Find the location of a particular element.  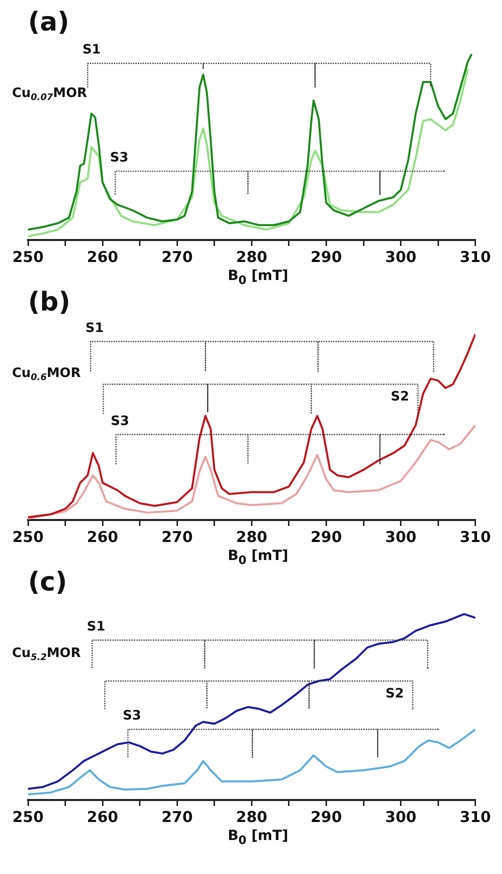

chart-title: (b) is located at coordinates (49, 302).